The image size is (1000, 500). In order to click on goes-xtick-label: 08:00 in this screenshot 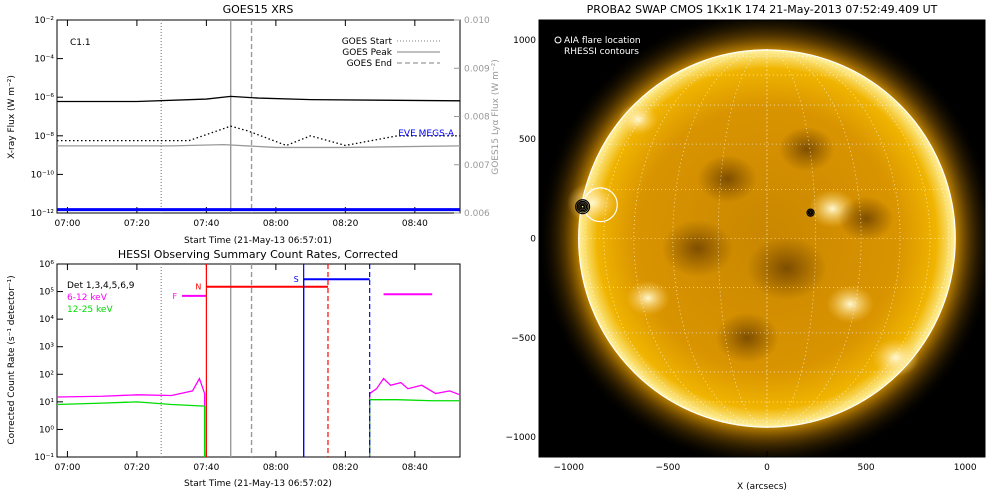, I will do `click(276, 224)`.